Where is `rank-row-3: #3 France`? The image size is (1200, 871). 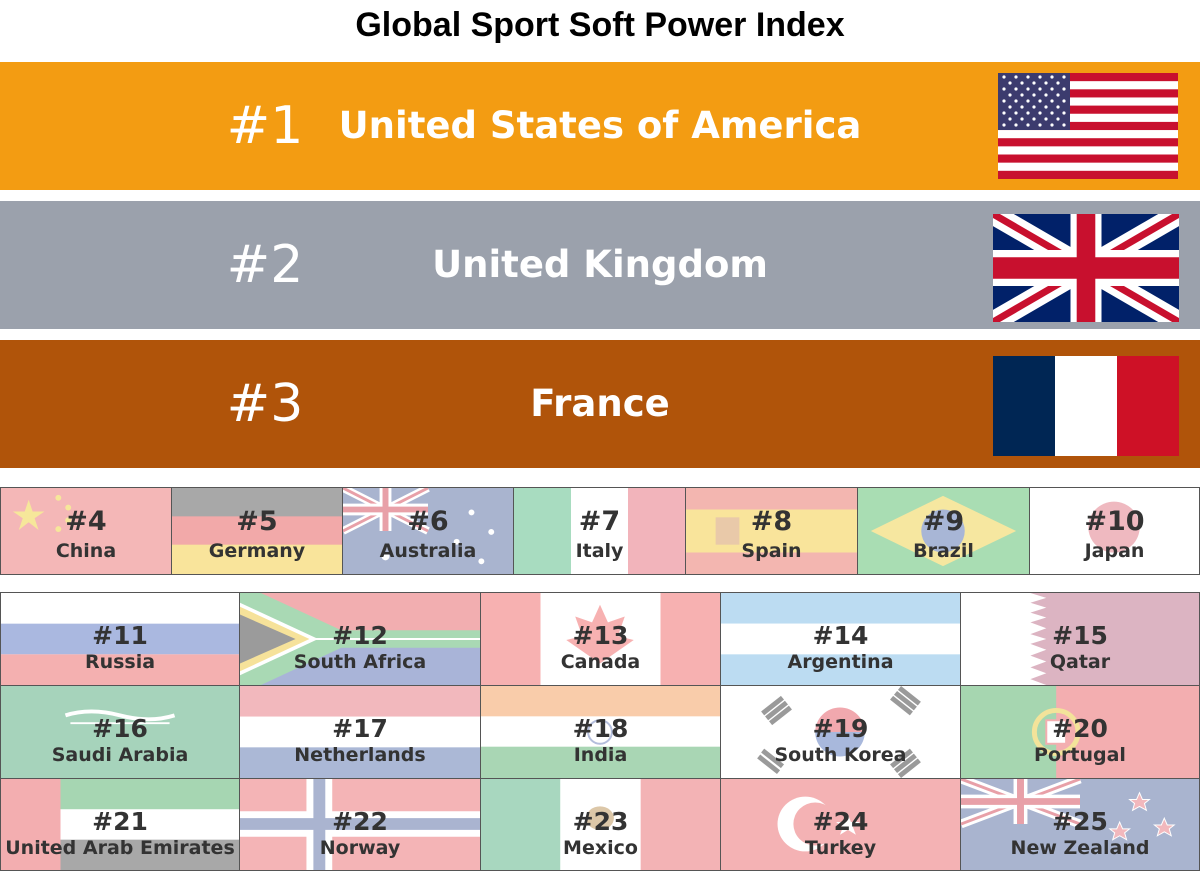 rank-row-3: #3 France is located at coordinates (600, 404).